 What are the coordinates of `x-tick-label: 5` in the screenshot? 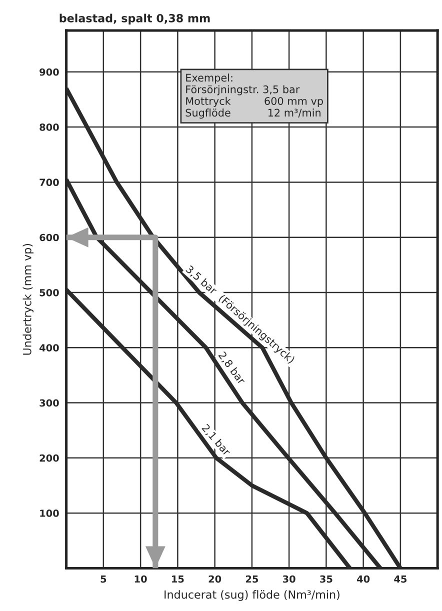 It's located at (103, 579).